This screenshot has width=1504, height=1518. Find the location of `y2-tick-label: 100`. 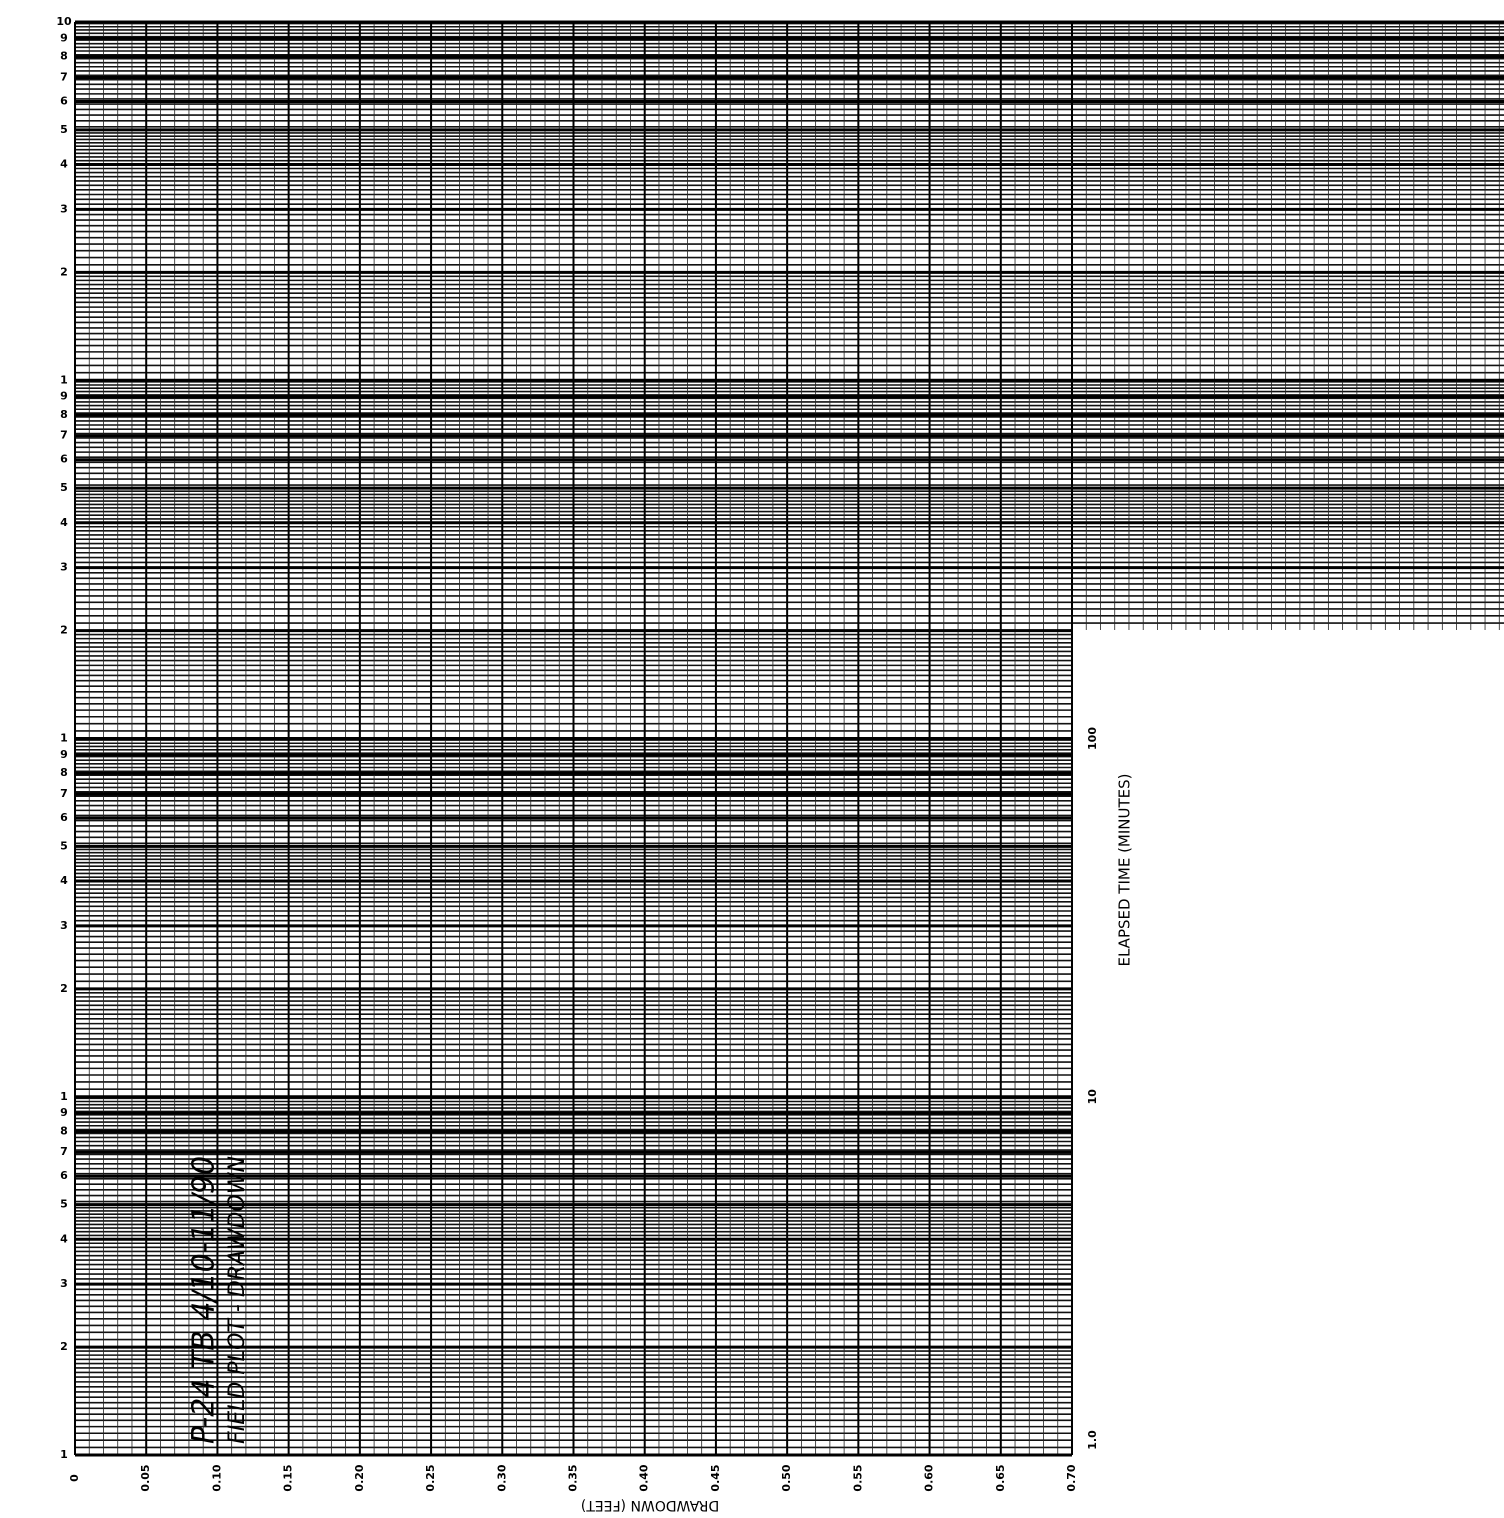

y2-tick-label: 100 is located at coordinates (1092, 738).